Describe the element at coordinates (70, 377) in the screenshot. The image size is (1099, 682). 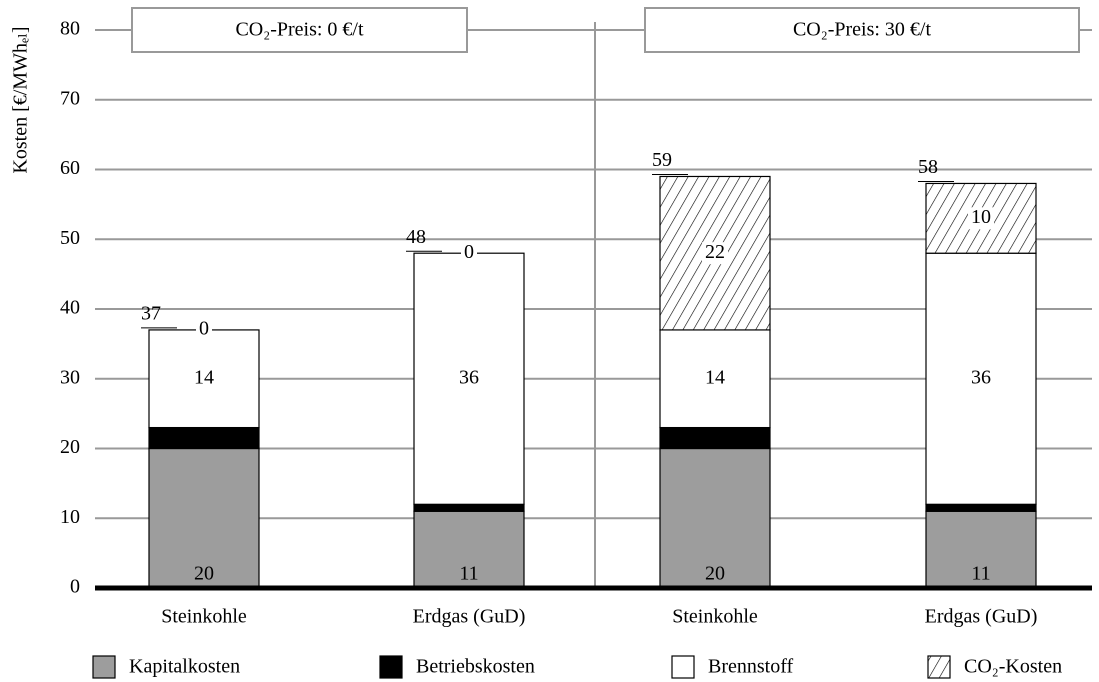
I see `y-tick-label: 30` at that location.